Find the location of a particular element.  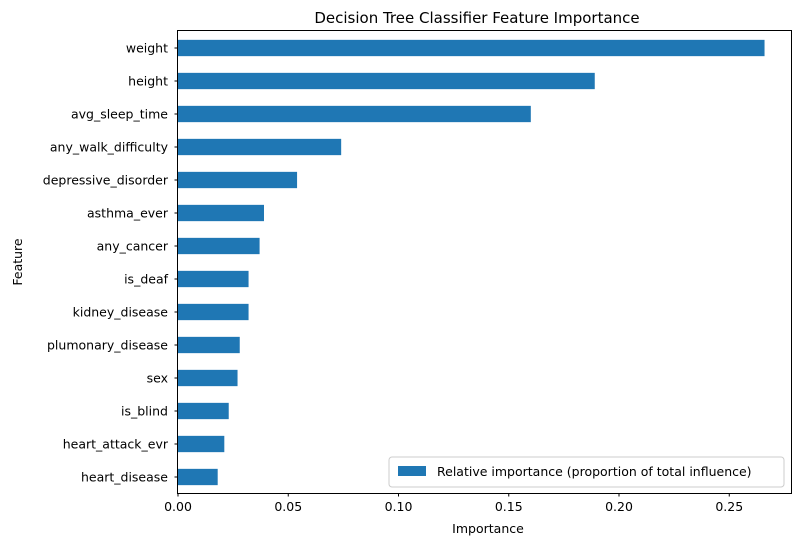

y-tick-label: asthma_ever is located at coordinates (128, 213).